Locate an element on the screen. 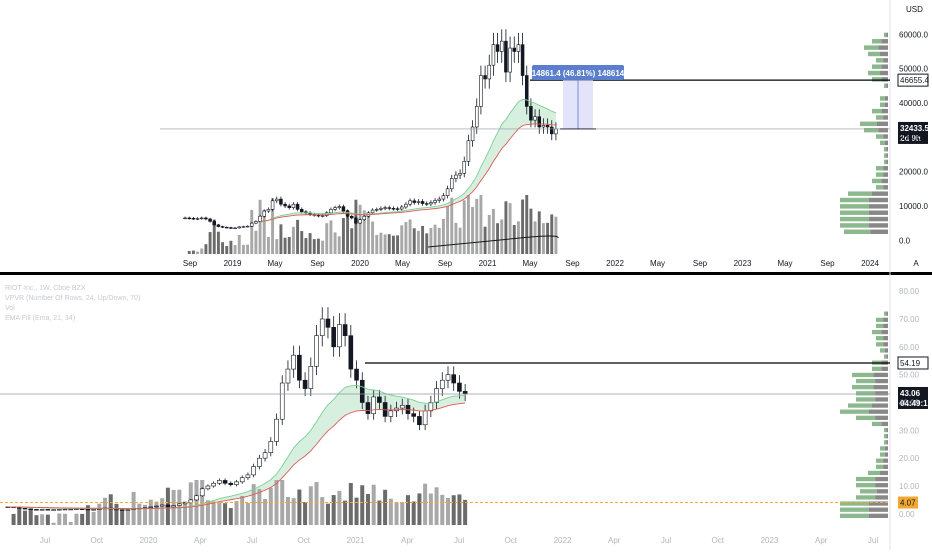  countdown-label-1: 04:49:19 is located at coordinates (916, 403).